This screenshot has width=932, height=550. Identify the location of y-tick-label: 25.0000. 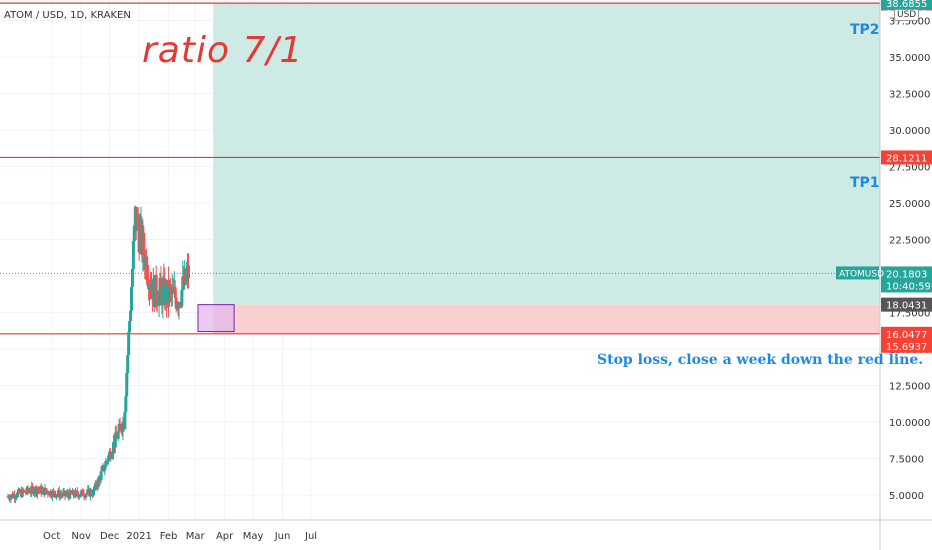
(909, 204).